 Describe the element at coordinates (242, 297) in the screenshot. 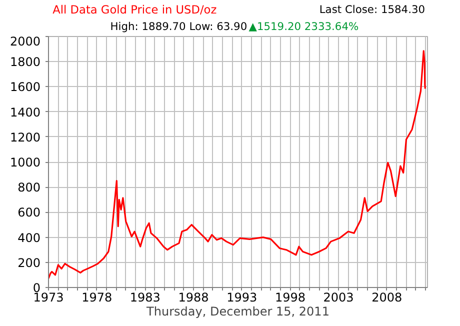

I see `x-tick-label: 1993` at that location.